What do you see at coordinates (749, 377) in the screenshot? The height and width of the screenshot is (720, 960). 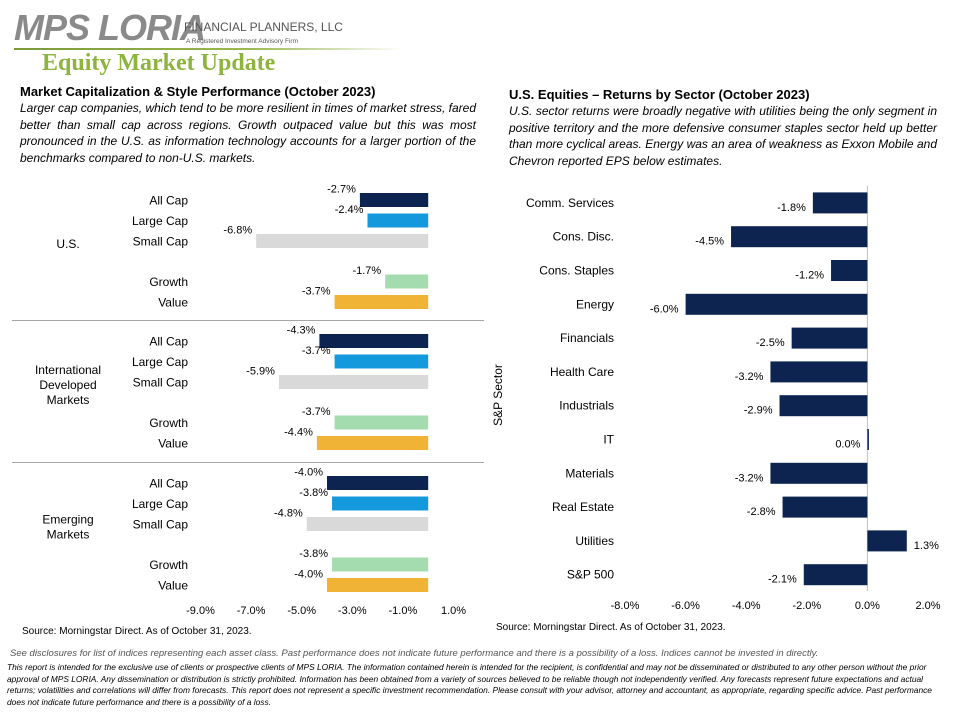 I see `data-label: -3.2%` at bounding box center [749, 377].